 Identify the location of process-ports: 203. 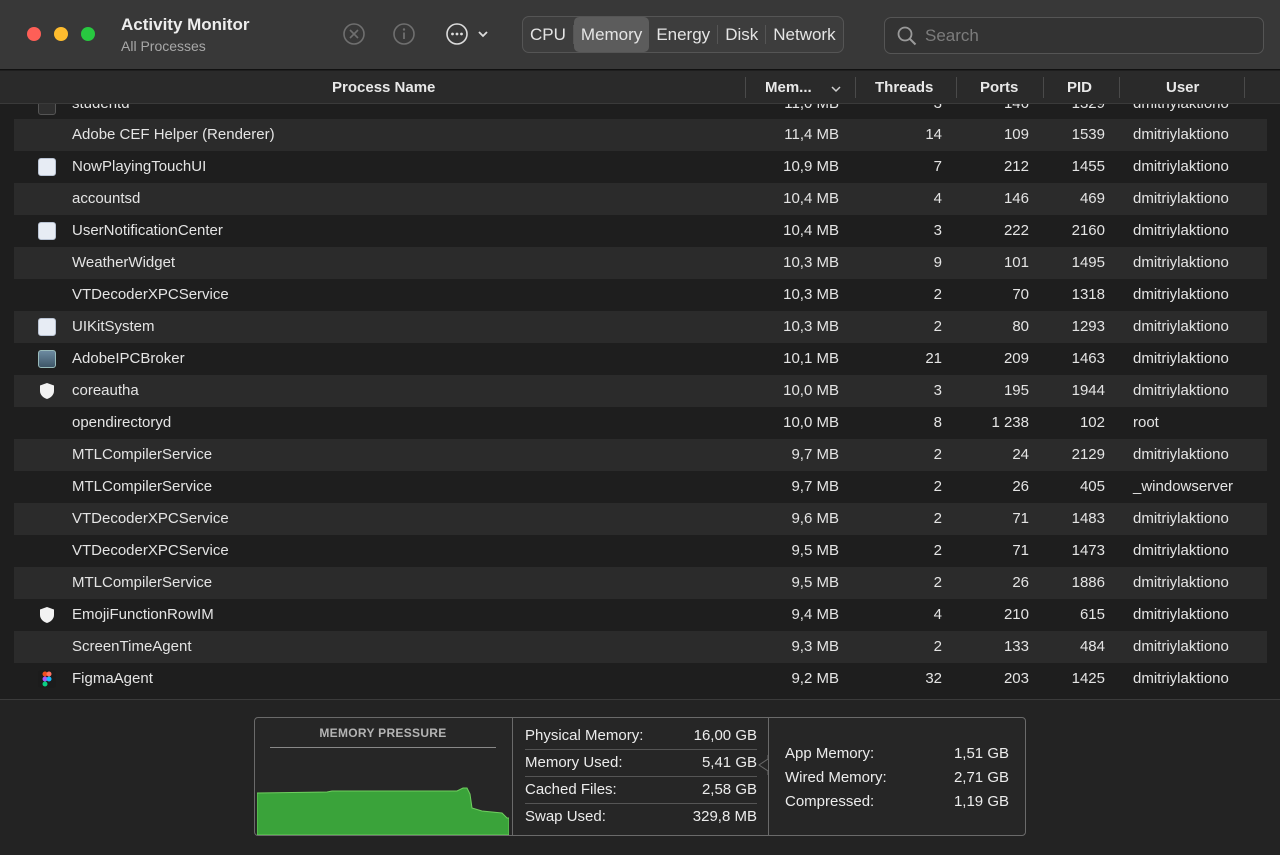
(1016, 678).